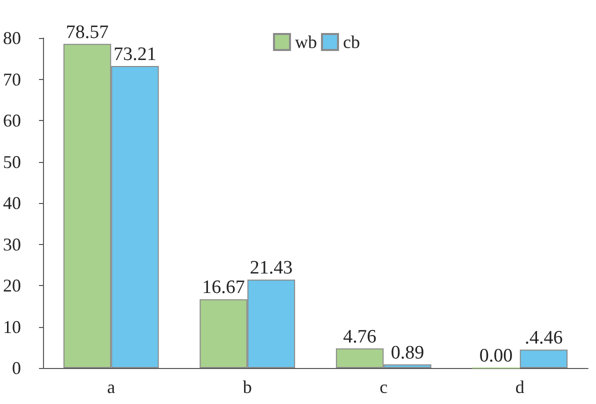 This screenshot has width=596, height=404. Describe the element at coordinates (519, 387) in the screenshot. I see `x-tick-label: d` at that location.